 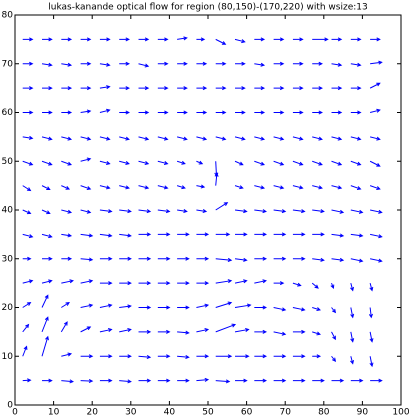 I want to click on x-tick-label: 40, so click(x=170, y=413).